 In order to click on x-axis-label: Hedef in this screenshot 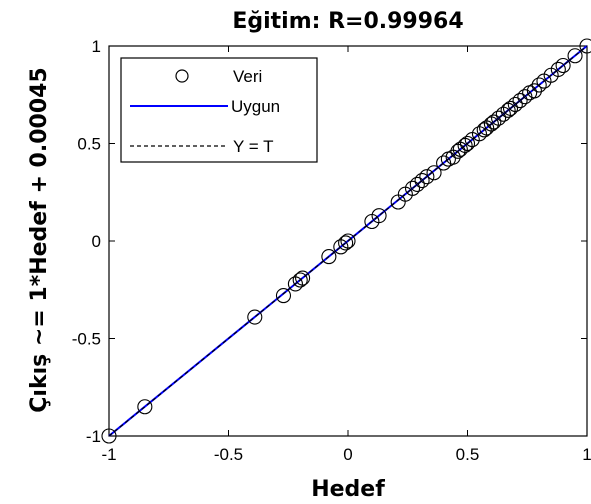, I will do `click(348, 489)`.